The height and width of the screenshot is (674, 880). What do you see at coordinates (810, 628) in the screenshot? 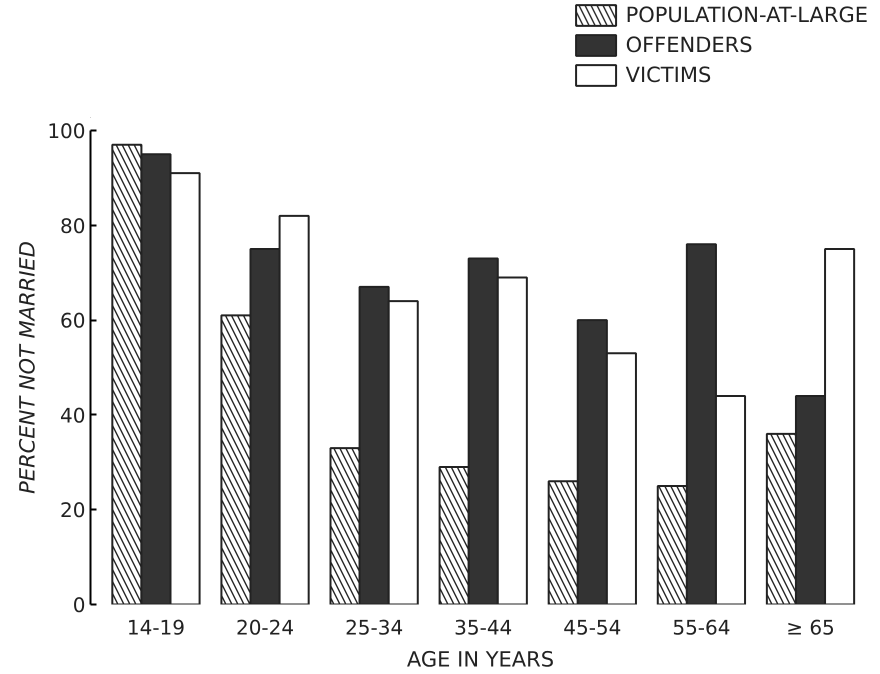
I see `x-tick-label: ≥ 65` at bounding box center [810, 628].